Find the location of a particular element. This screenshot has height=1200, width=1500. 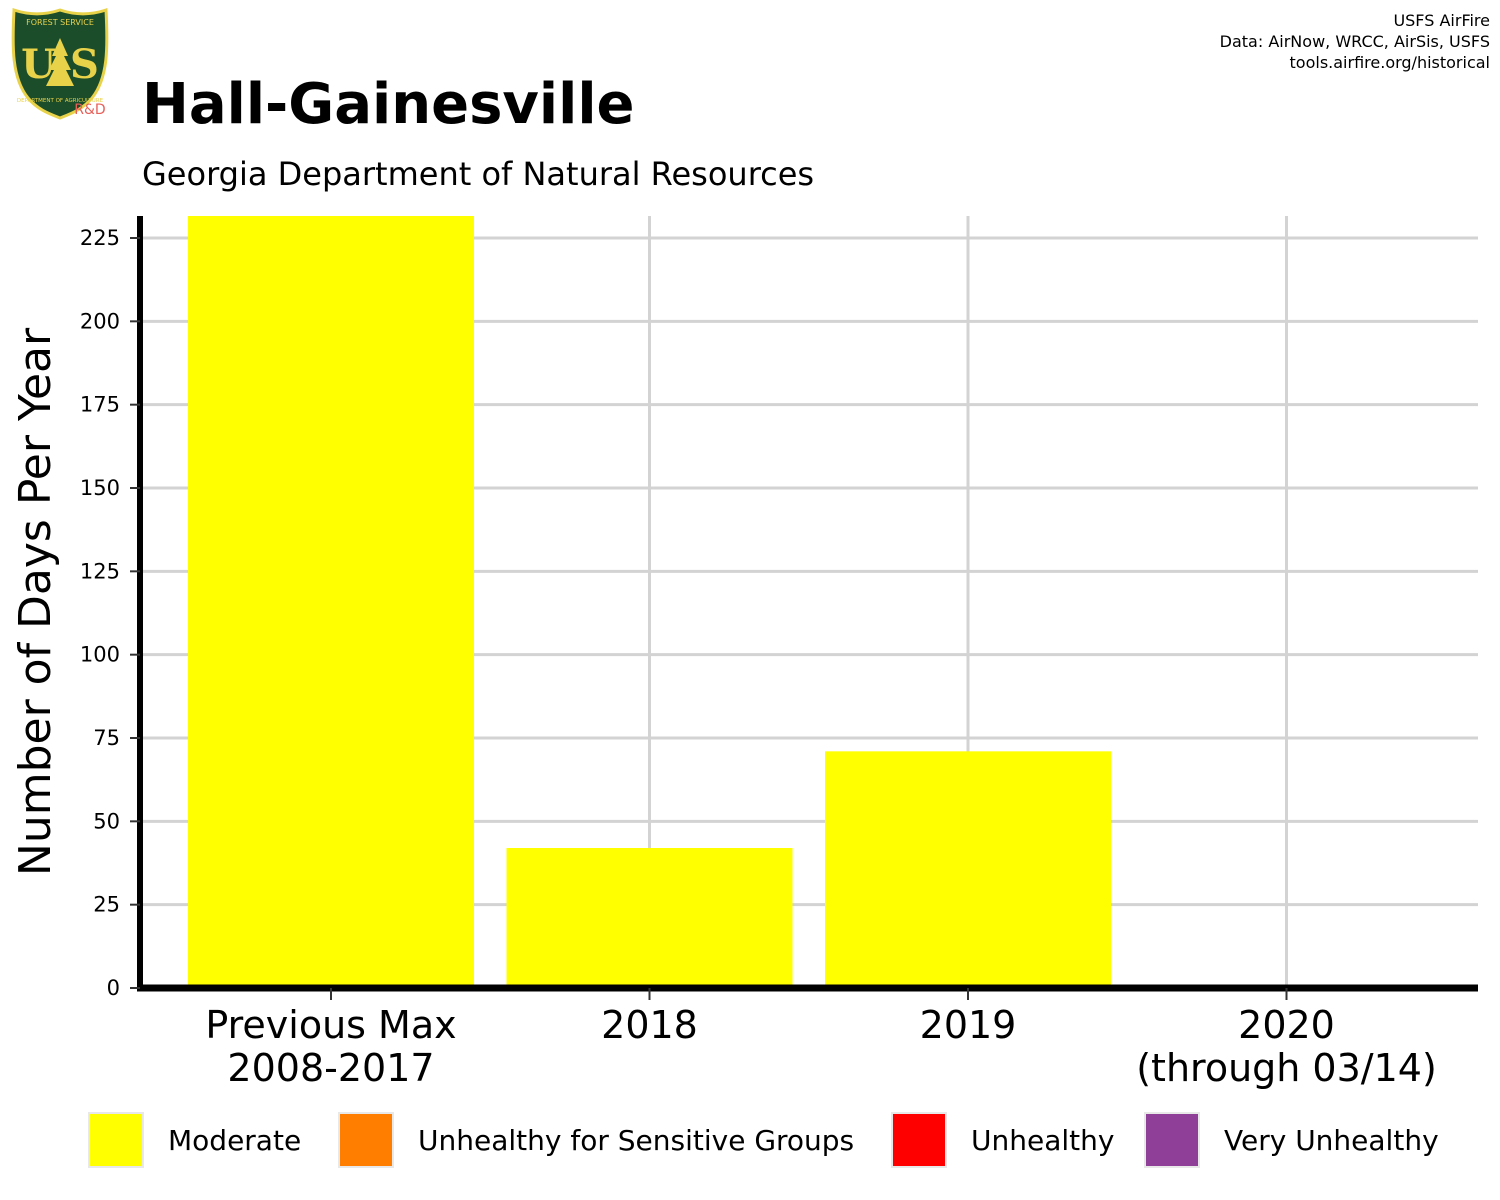

x-tick-label: 2019 is located at coordinates (968, 1025).